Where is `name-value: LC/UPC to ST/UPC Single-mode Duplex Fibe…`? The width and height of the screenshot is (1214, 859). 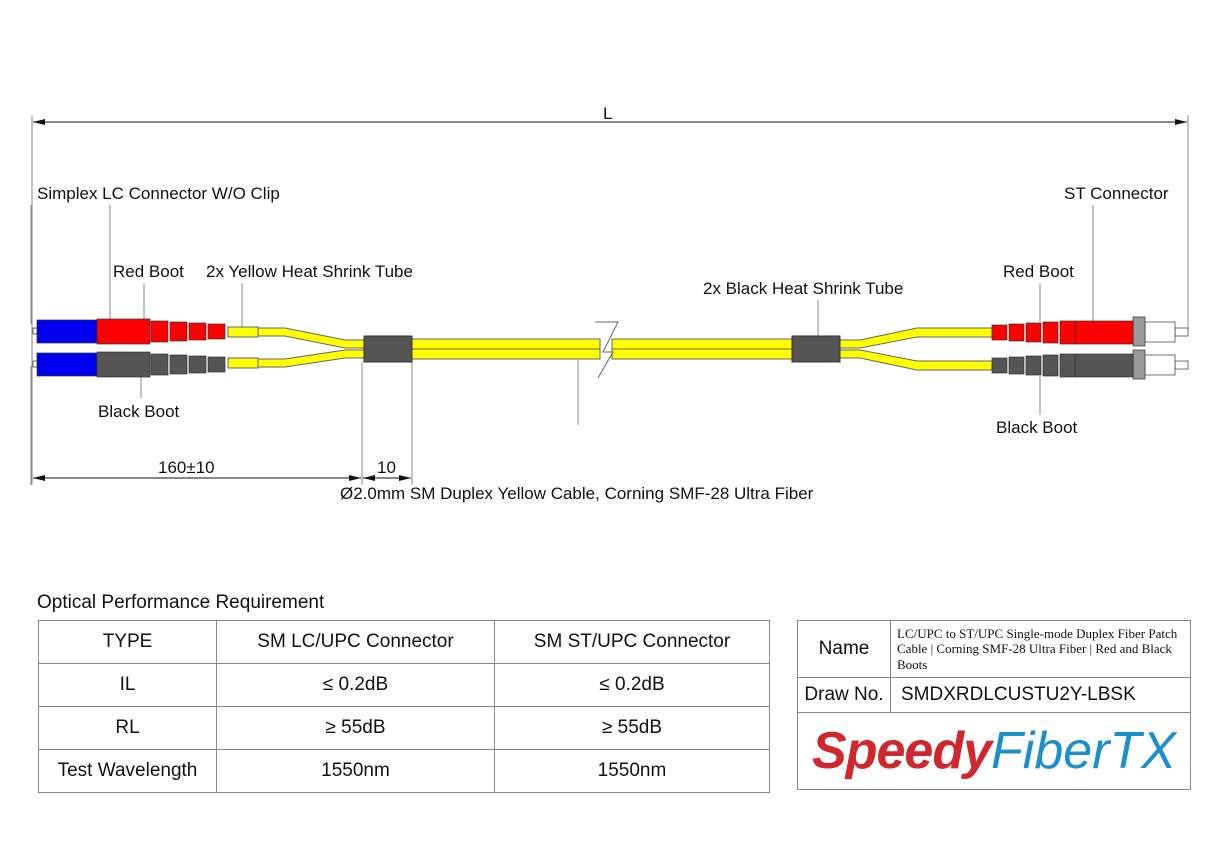 name-value: LC/UPC to ST/UPC Single-mode Duplex Fibe… is located at coordinates (1040, 649).